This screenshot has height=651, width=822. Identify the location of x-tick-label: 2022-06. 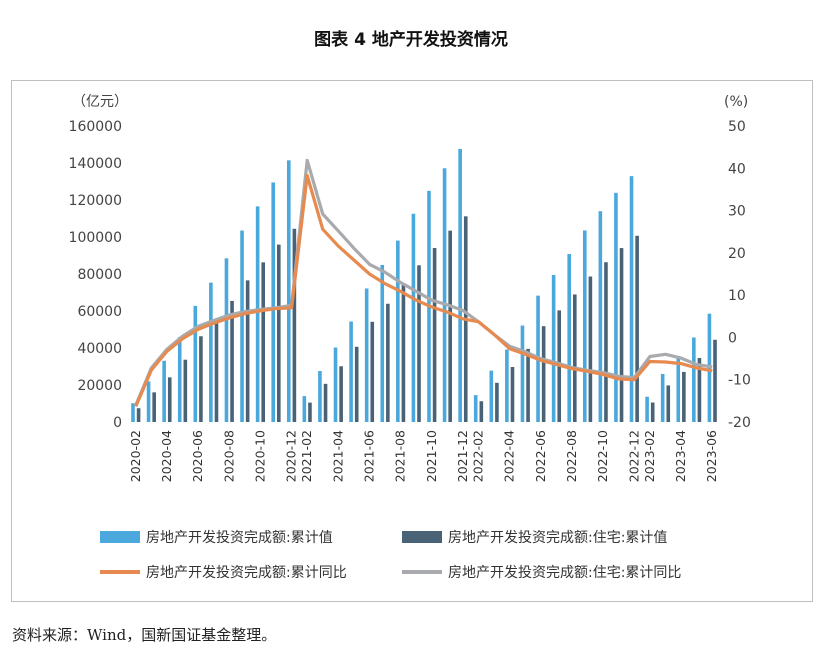
(540, 456).